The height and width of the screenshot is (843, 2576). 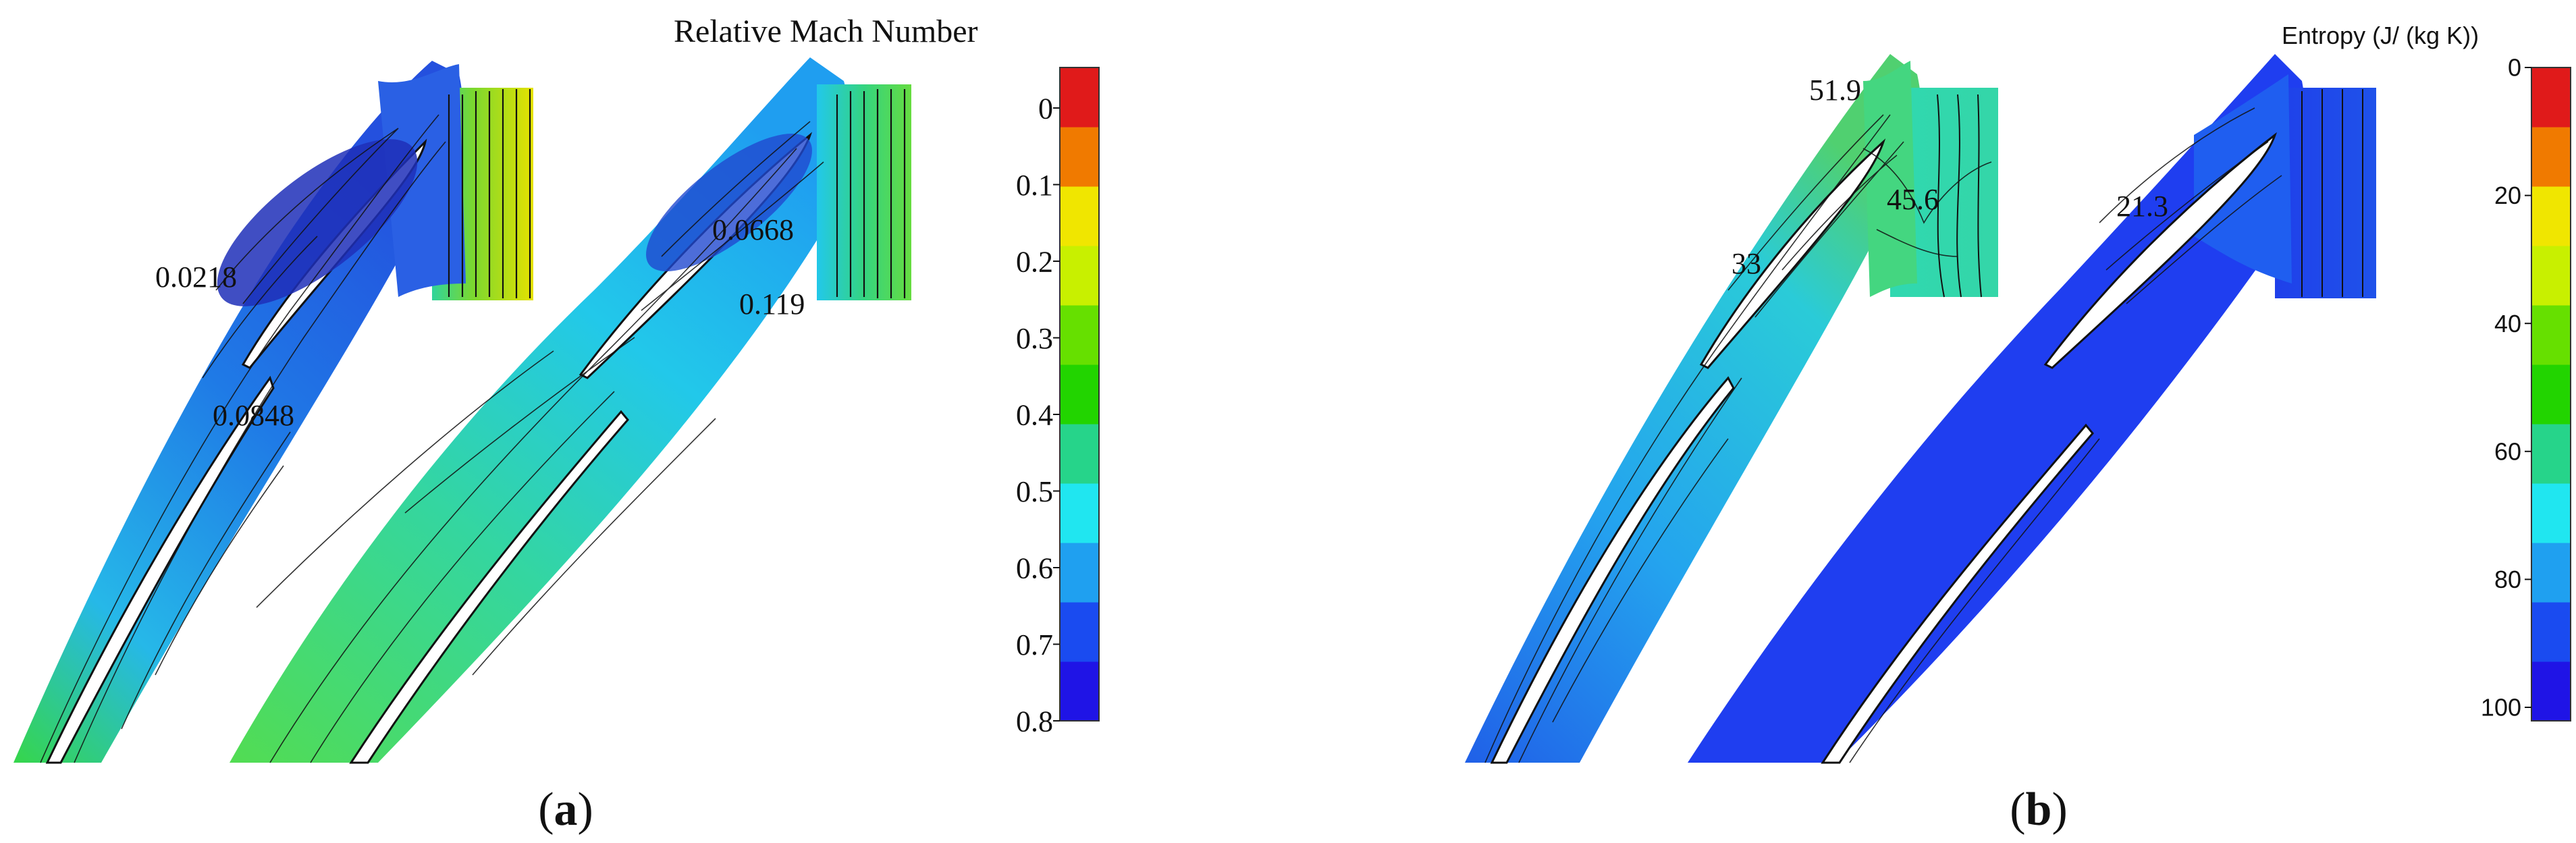 What do you see at coordinates (565, 810) in the screenshot?
I see `caption-a: (a)` at bounding box center [565, 810].